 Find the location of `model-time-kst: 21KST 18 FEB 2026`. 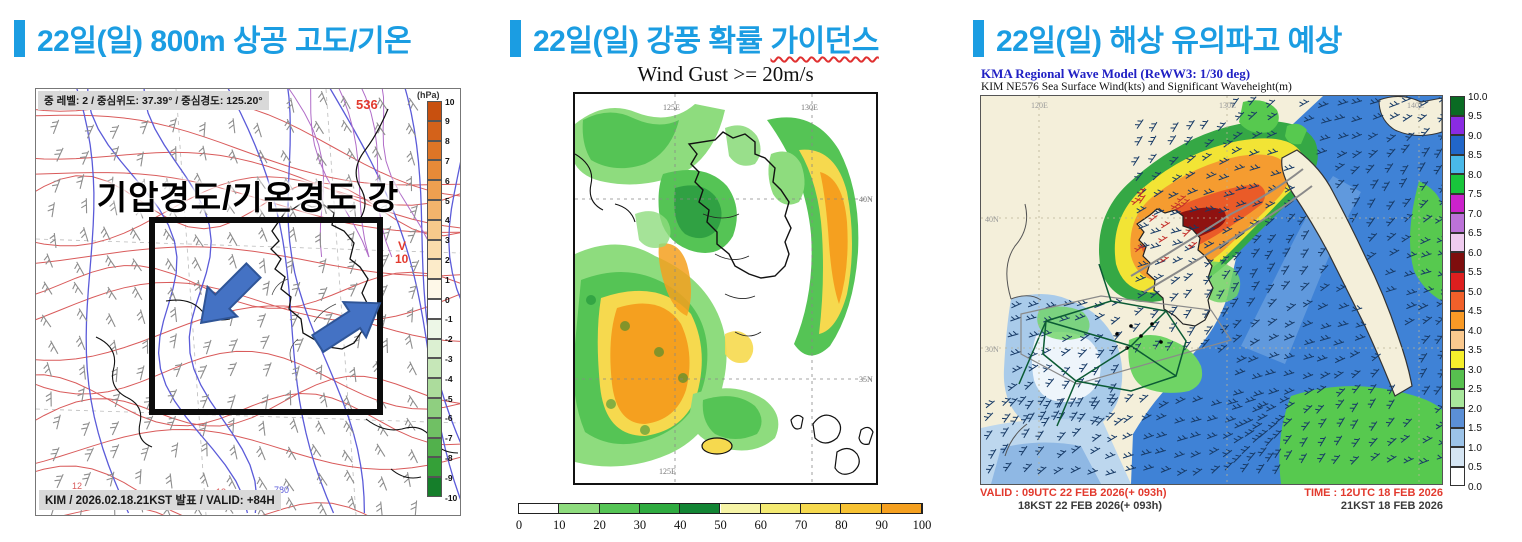

model-time-kst: 21KST 18 FEB 2026 is located at coordinates (1391, 506).